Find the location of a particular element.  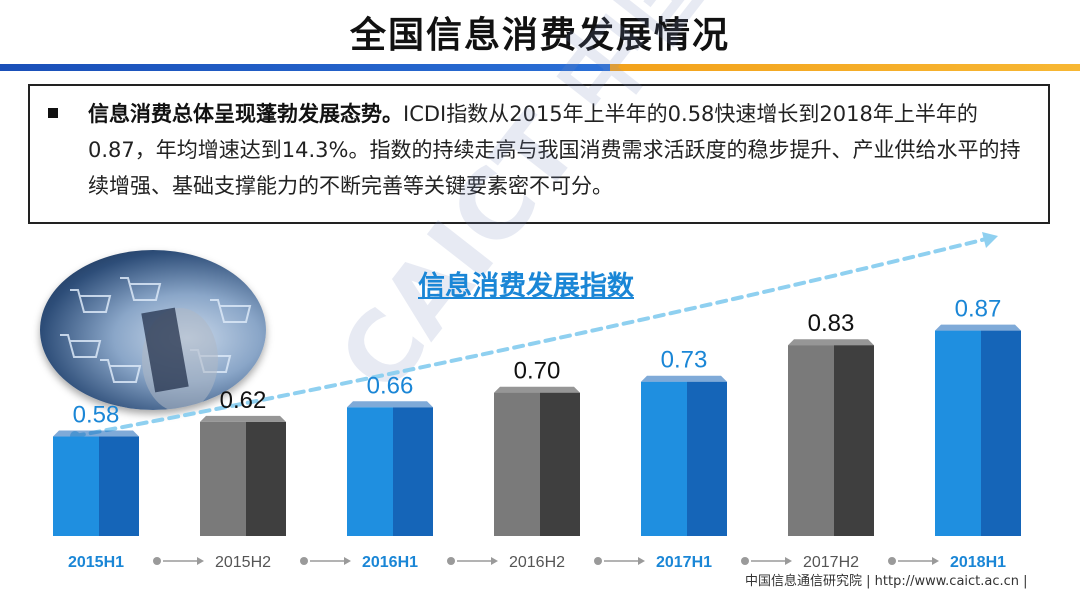

bar-2016H2-side is located at coordinates (560, 464).